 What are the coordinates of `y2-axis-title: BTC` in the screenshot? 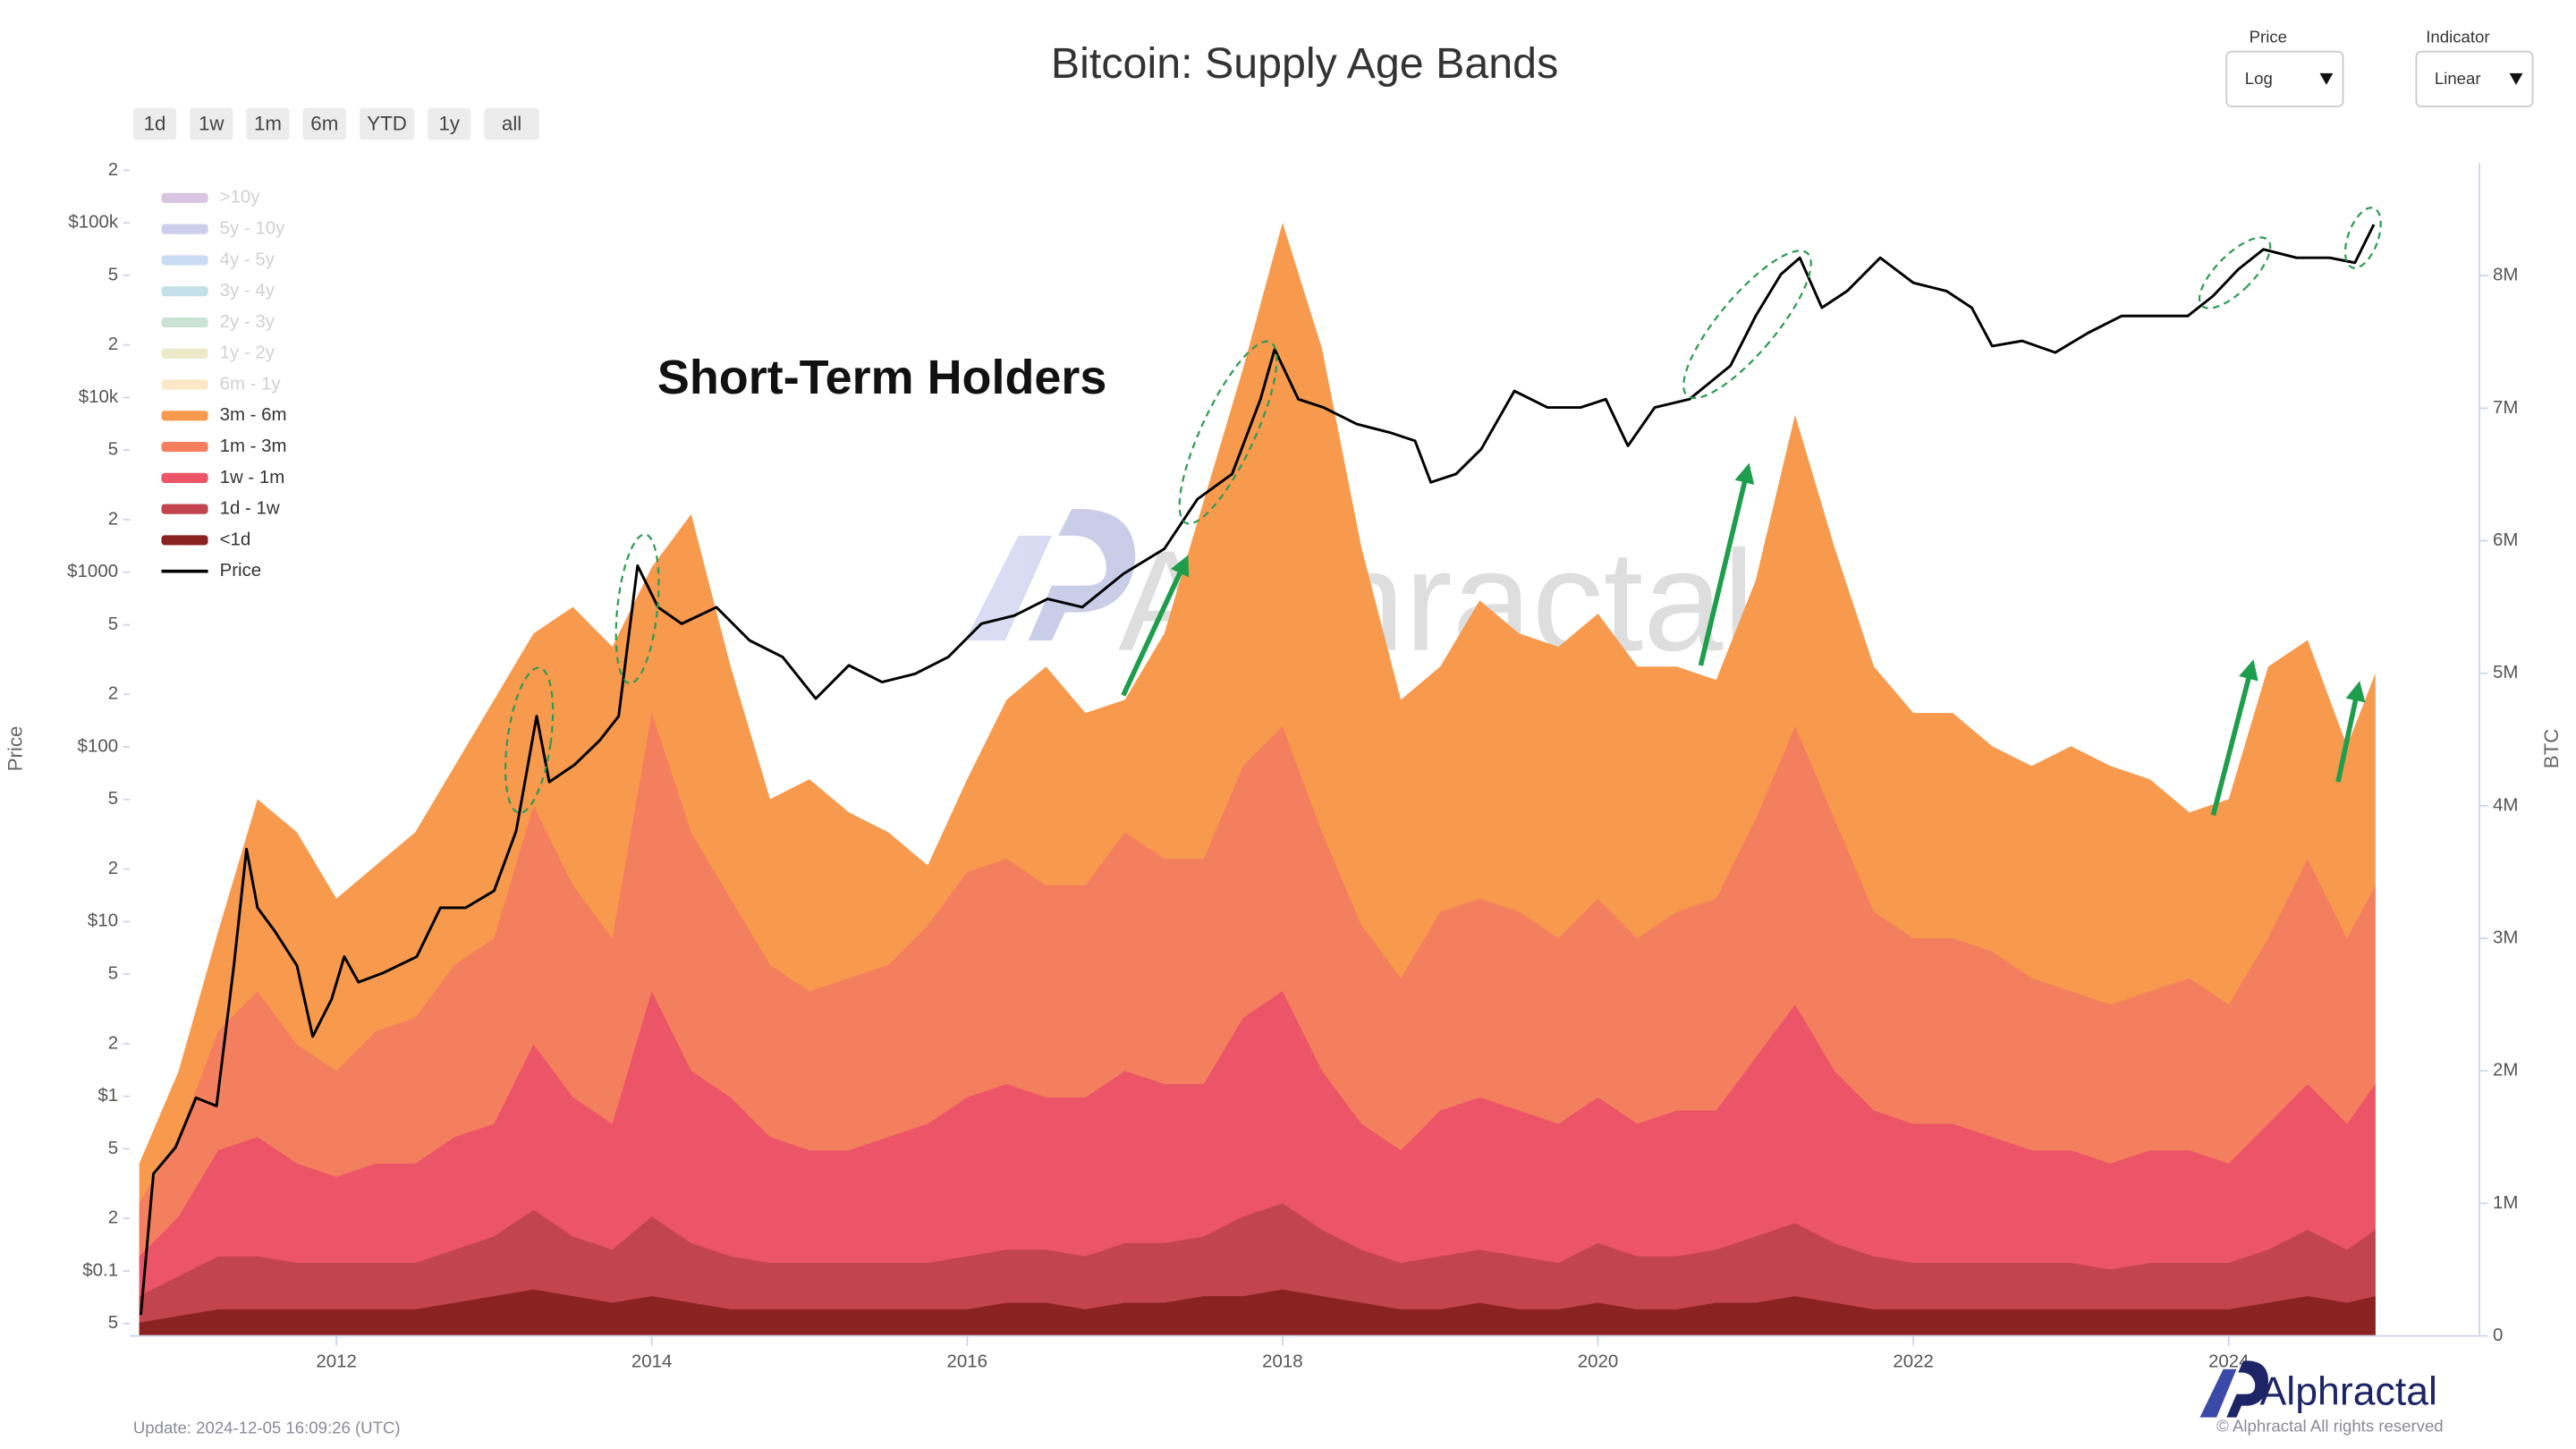 It's located at (2551, 749).